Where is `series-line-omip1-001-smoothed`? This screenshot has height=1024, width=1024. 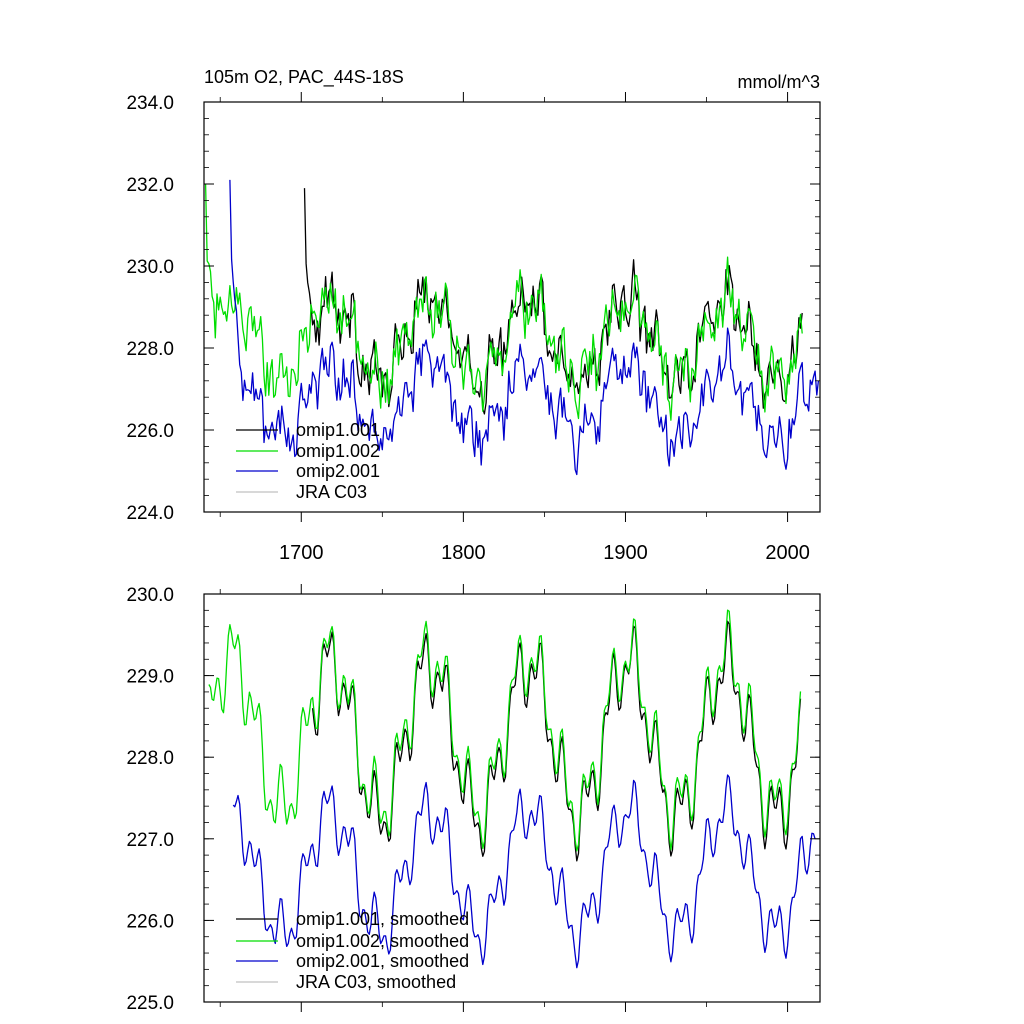 series-line-omip1-001-smoothed is located at coordinates (556, 741).